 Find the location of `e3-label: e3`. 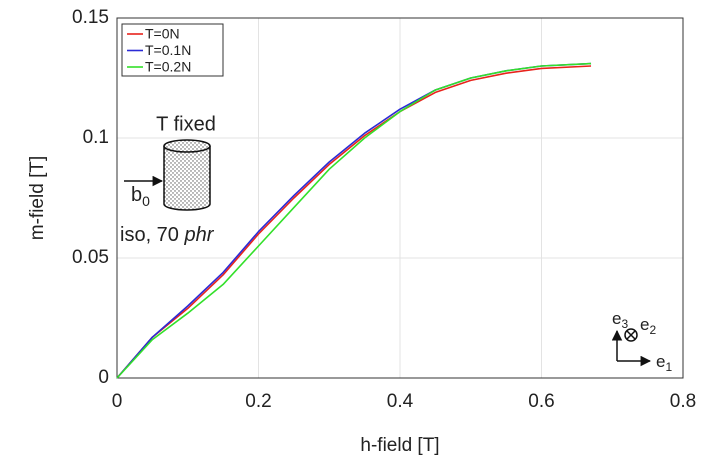

e3-label: e3 is located at coordinates (620, 320).